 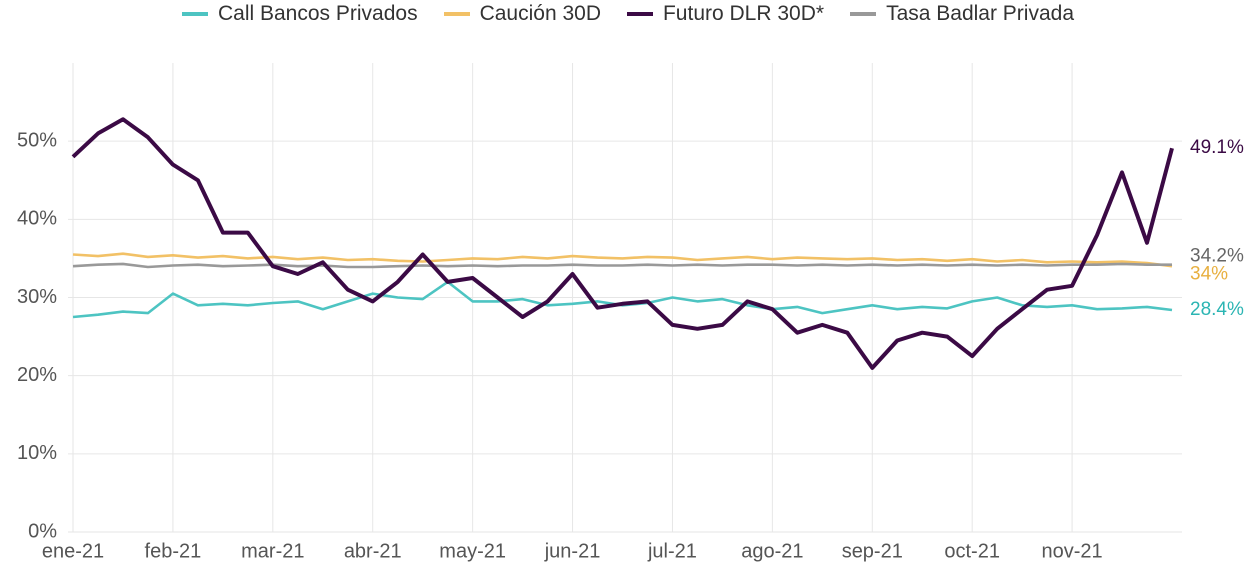 I want to click on y-tick-label: 40%, so click(x=37, y=219).